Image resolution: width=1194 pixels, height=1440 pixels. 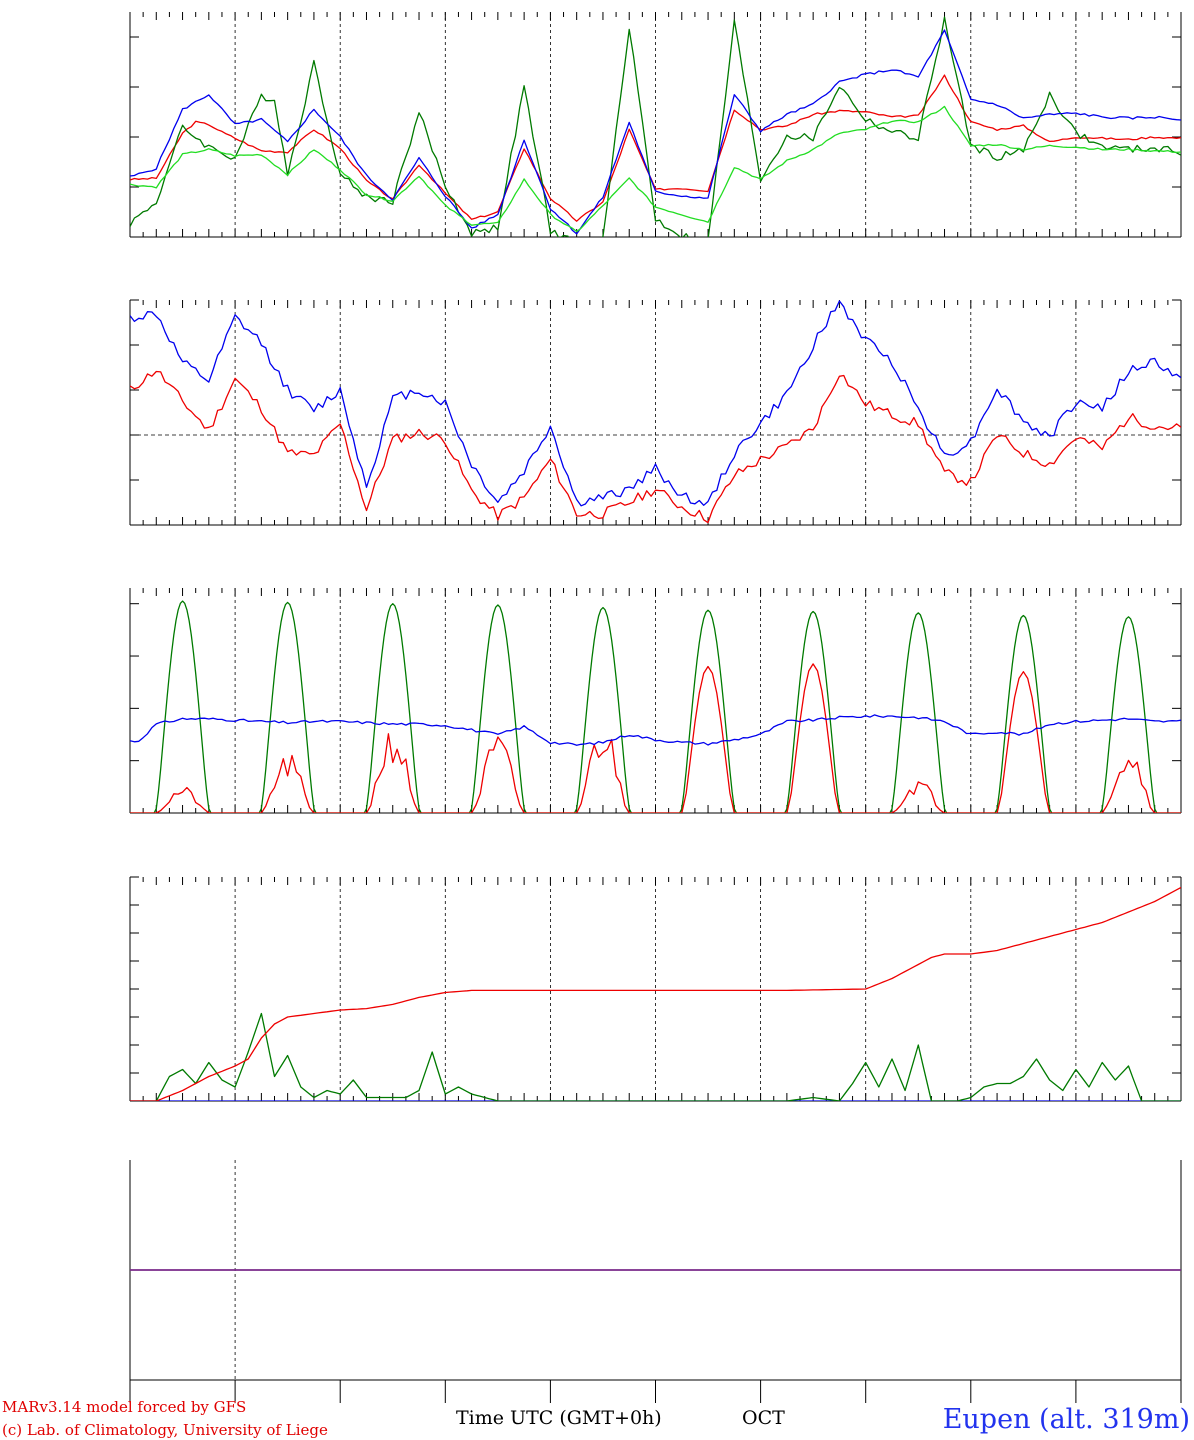 I want to click on wind-series, so click(x=655, y=412).